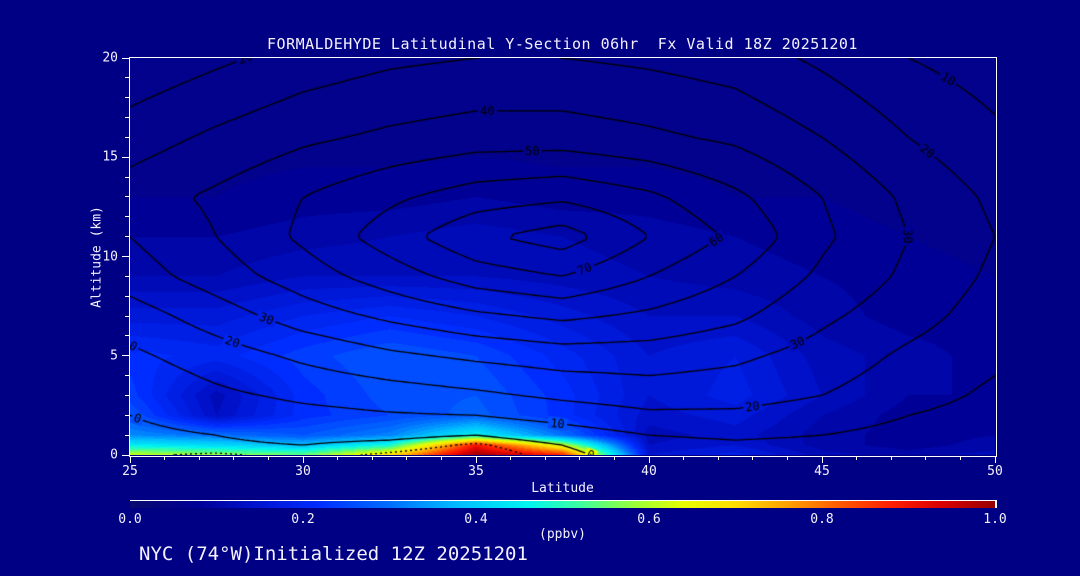 The height and width of the screenshot is (576, 1080). I want to click on colorbar-units-label: (ppbv), so click(562, 534).